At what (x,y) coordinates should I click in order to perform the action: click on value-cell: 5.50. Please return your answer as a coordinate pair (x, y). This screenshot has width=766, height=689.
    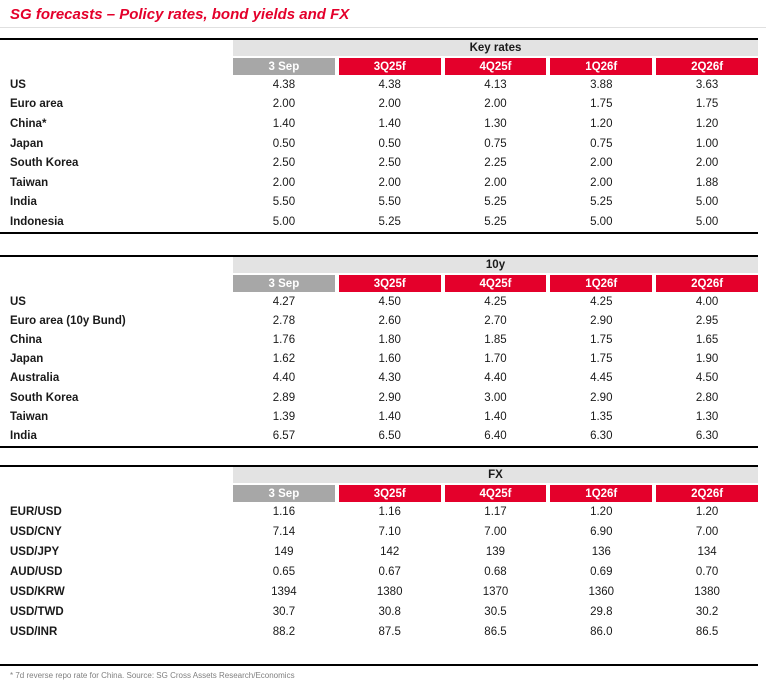
    Looking at the image, I should click on (284, 202).